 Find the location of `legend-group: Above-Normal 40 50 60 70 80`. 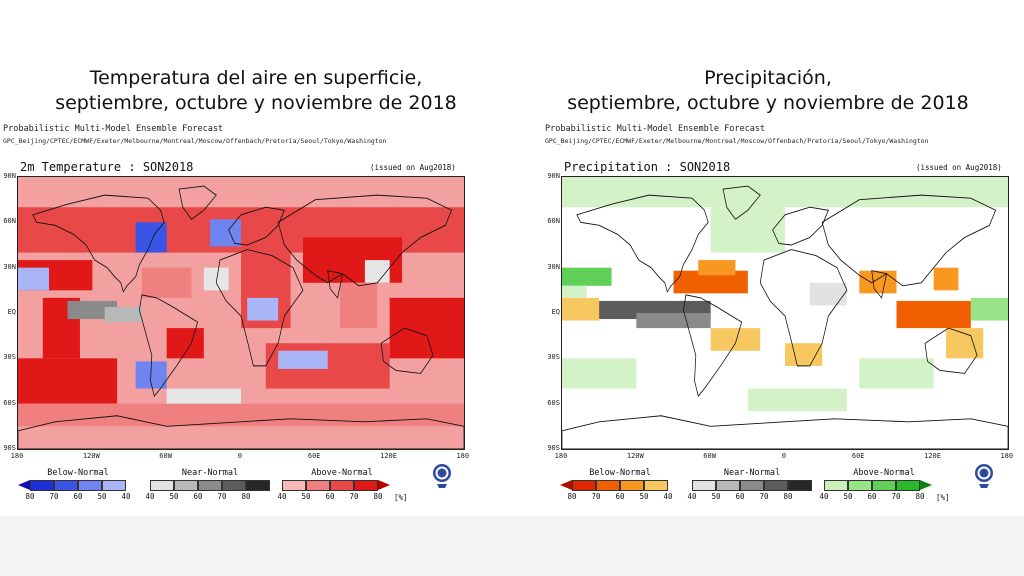

legend-group: Above-Normal 40 50 60 70 80 is located at coordinates (339, 484).